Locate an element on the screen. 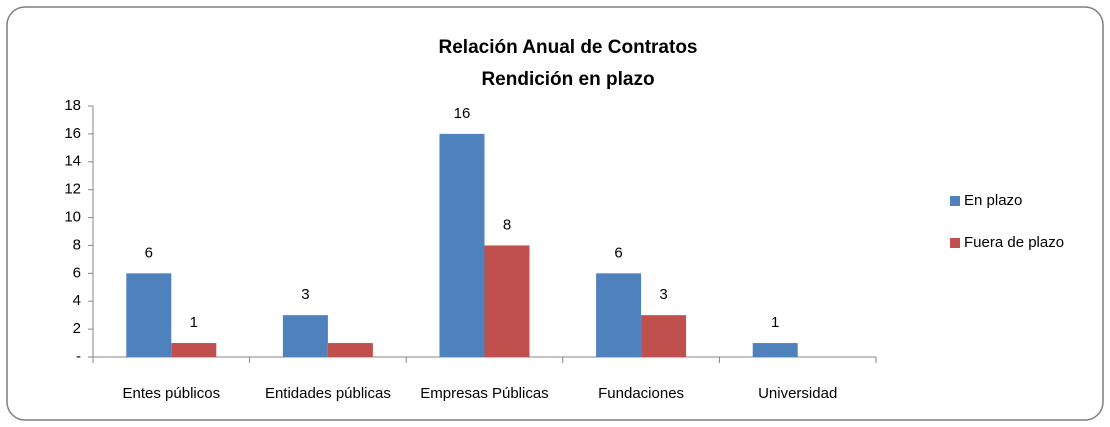 The width and height of the screenshot is (1110, 427). y-tick-label: 8 is located at coordinates (77, 244).